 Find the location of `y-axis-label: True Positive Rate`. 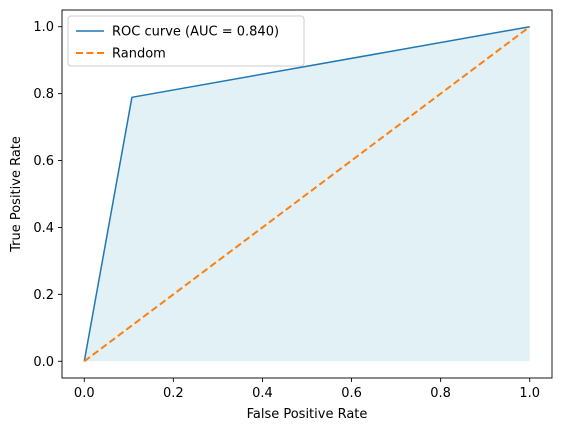

y-axis-label: True Positive Rate is located at coordinates (16, 194).